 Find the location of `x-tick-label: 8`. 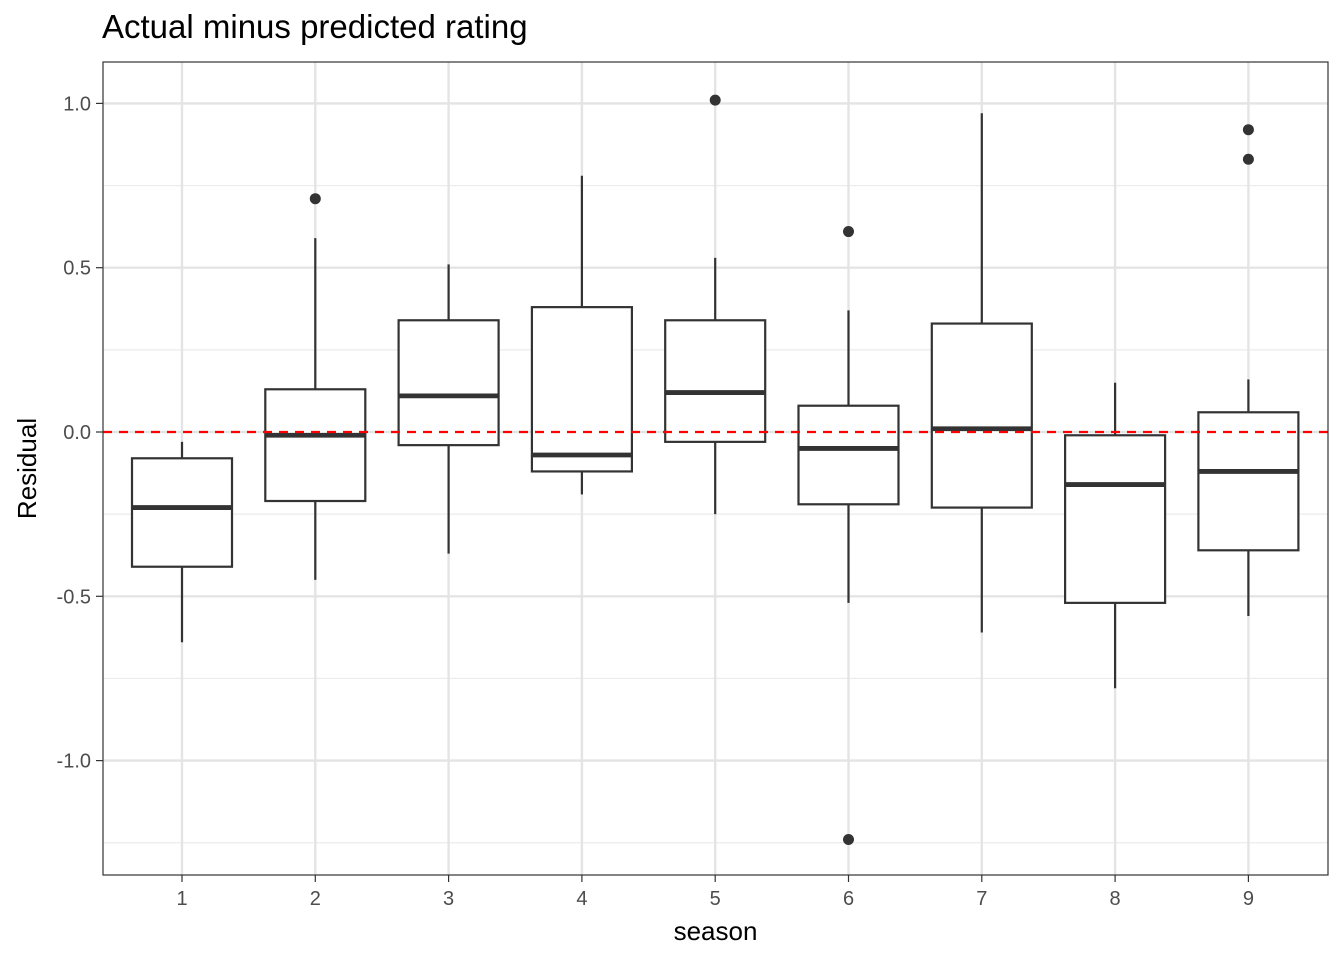

x-tick-label: 8 is located at coordinates (1115, 899).